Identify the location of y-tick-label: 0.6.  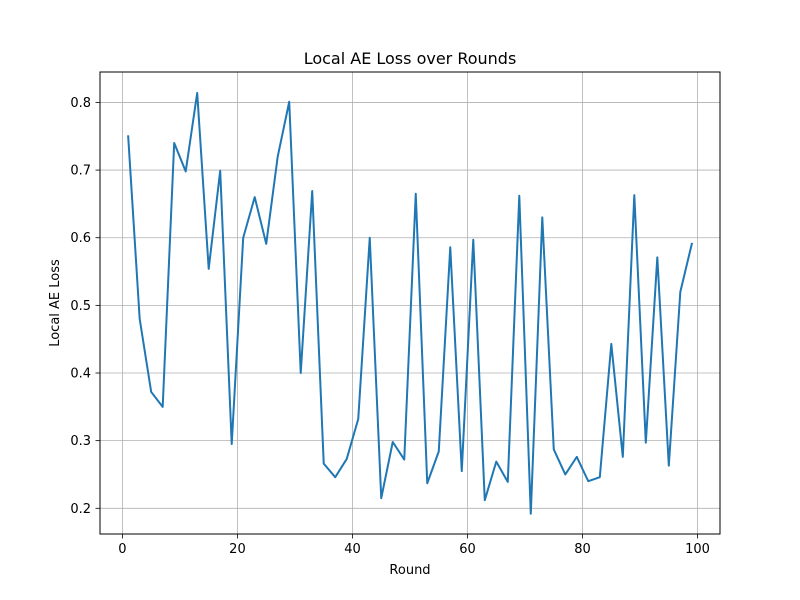
(80, 238).